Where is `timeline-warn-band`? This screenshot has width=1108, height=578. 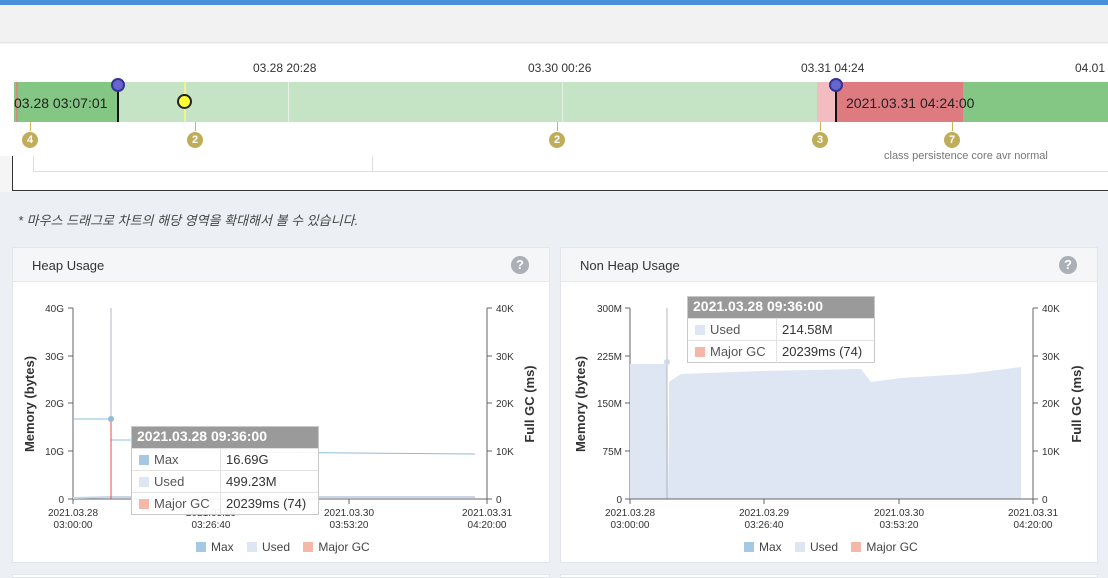
timeline-warn-band is located at coordinates (826, 102).